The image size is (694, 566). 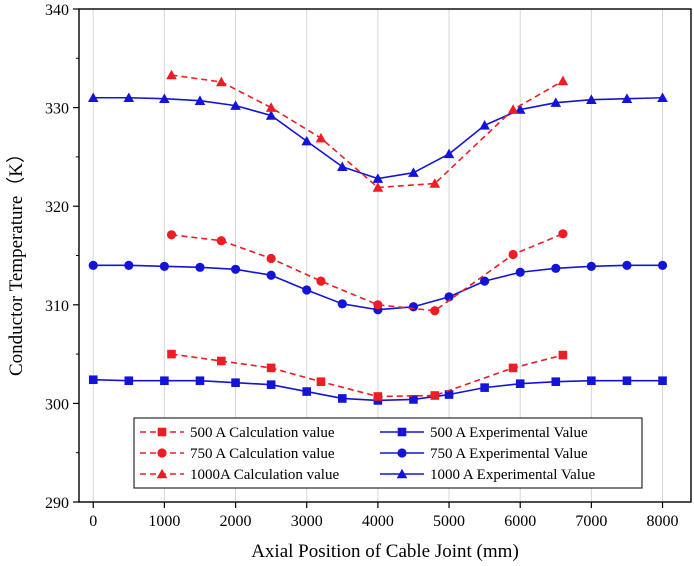 I want to click on x-tick-label: 7000, so click(x=591, y=521).